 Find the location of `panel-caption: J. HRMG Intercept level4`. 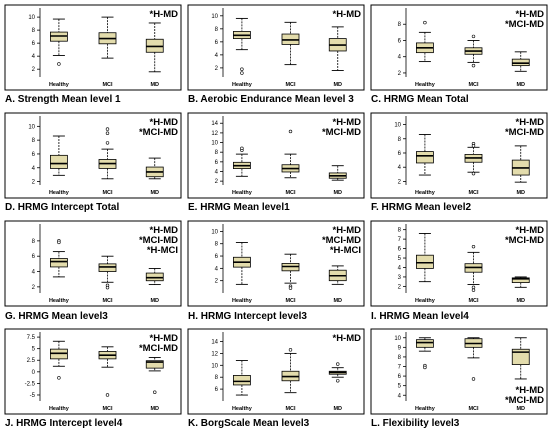

panel-caption: J. HRMG Intercept level4 is located at coordinates (64, 423).